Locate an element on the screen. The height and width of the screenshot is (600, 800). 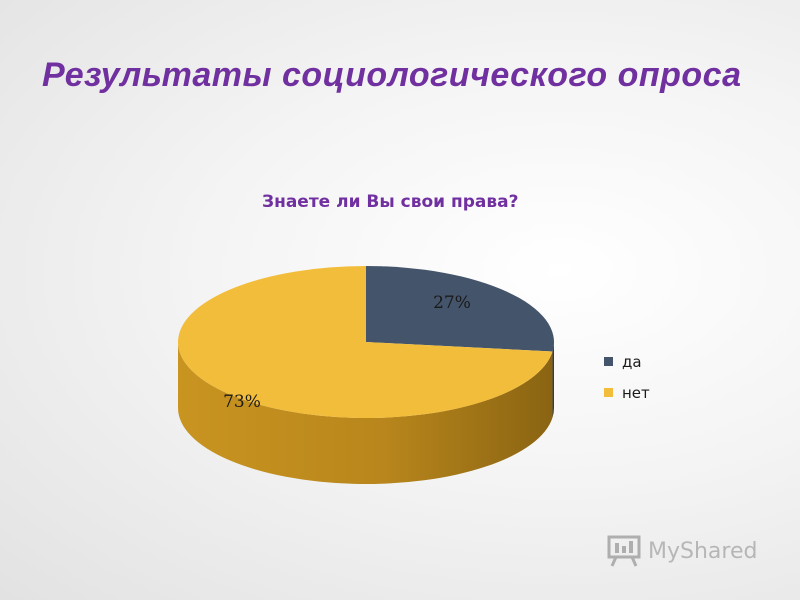
legend-swatch-нет is located at coordinates (608, 392).